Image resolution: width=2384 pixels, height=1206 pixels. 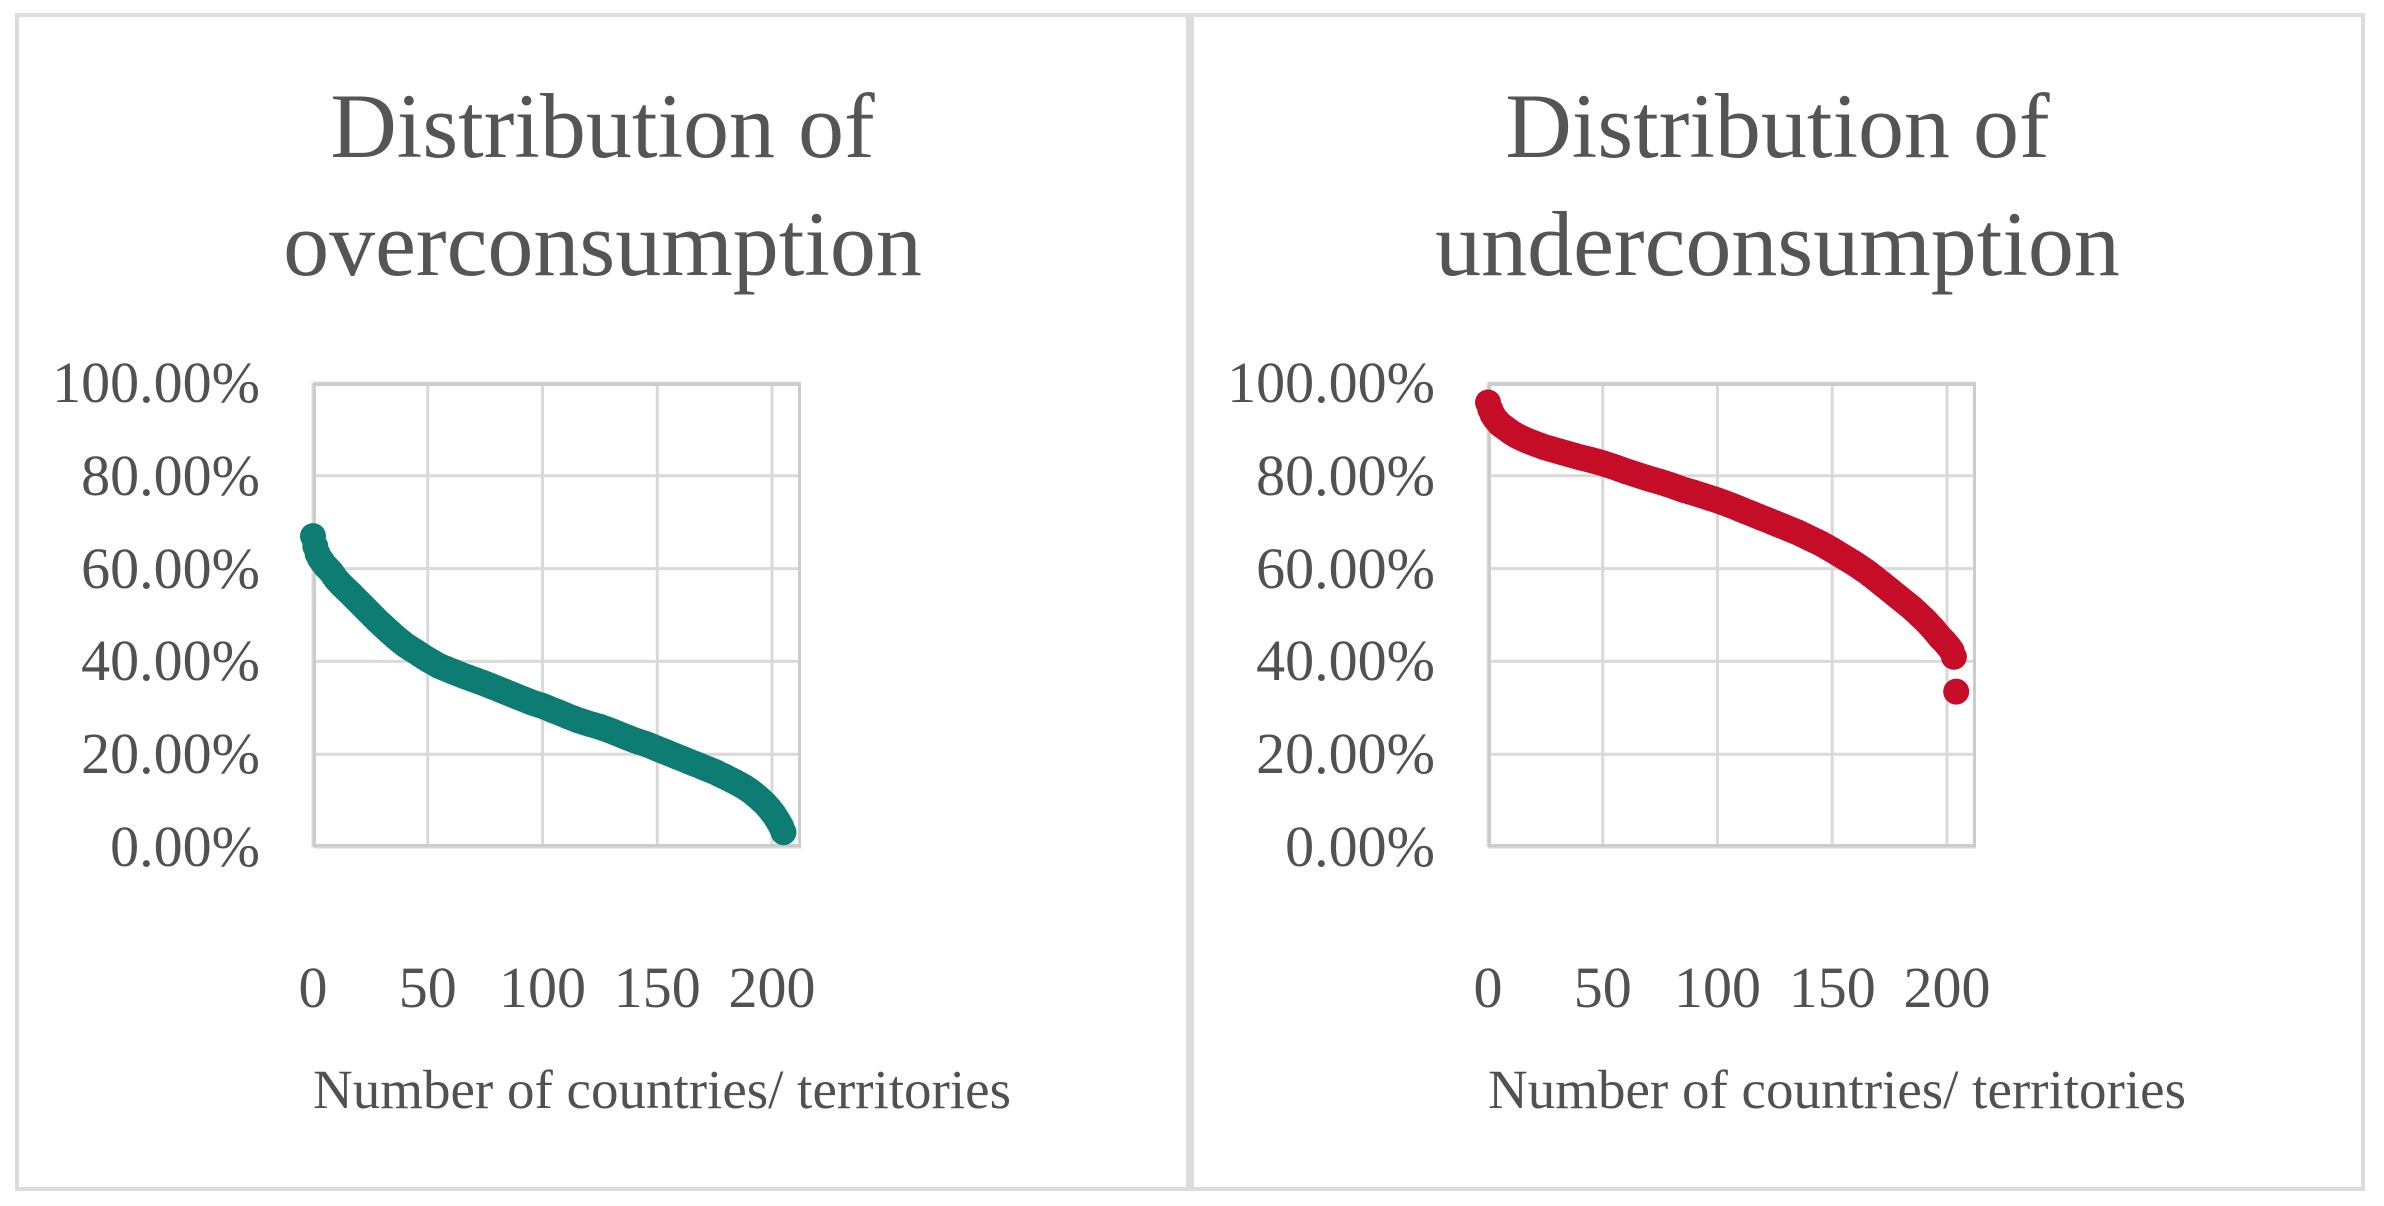 I want to click on scatter-plot-underconsumption, so click(x=1725, y=615).